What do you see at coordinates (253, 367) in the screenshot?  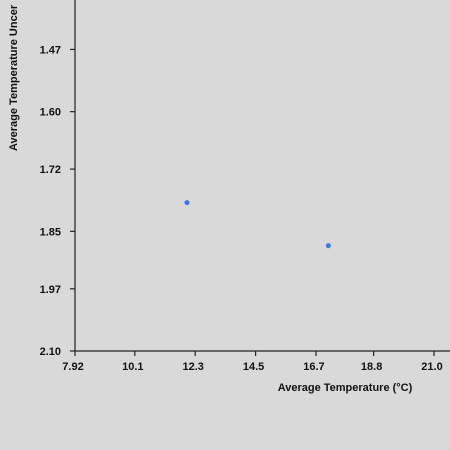 I see `x-tick-label: 14.5` at bounding box center [253, 367].